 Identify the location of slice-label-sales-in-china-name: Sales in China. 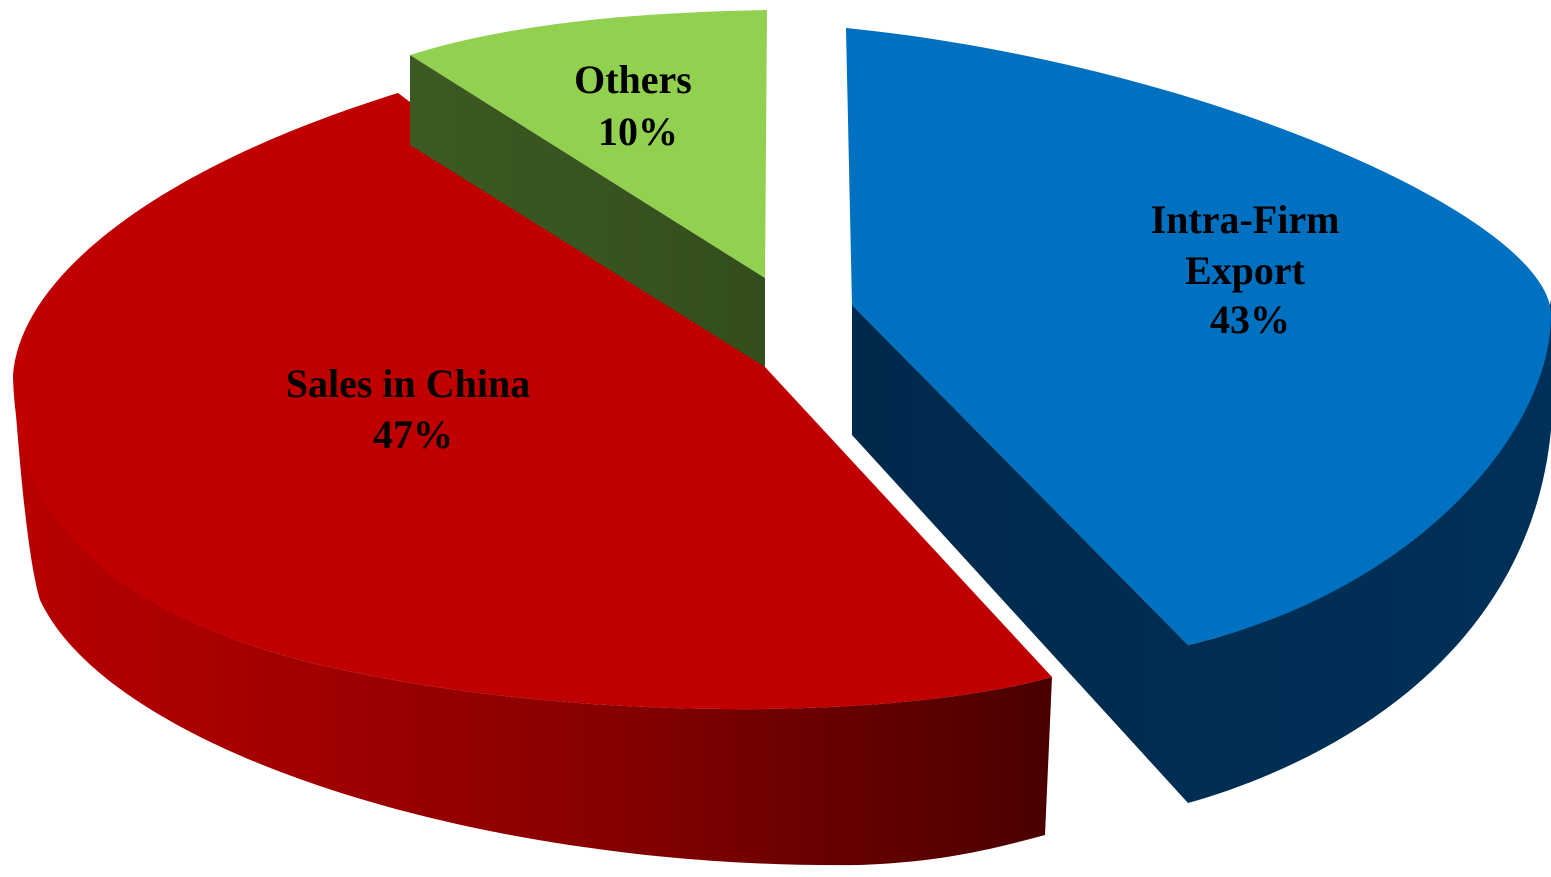
(408, 383).